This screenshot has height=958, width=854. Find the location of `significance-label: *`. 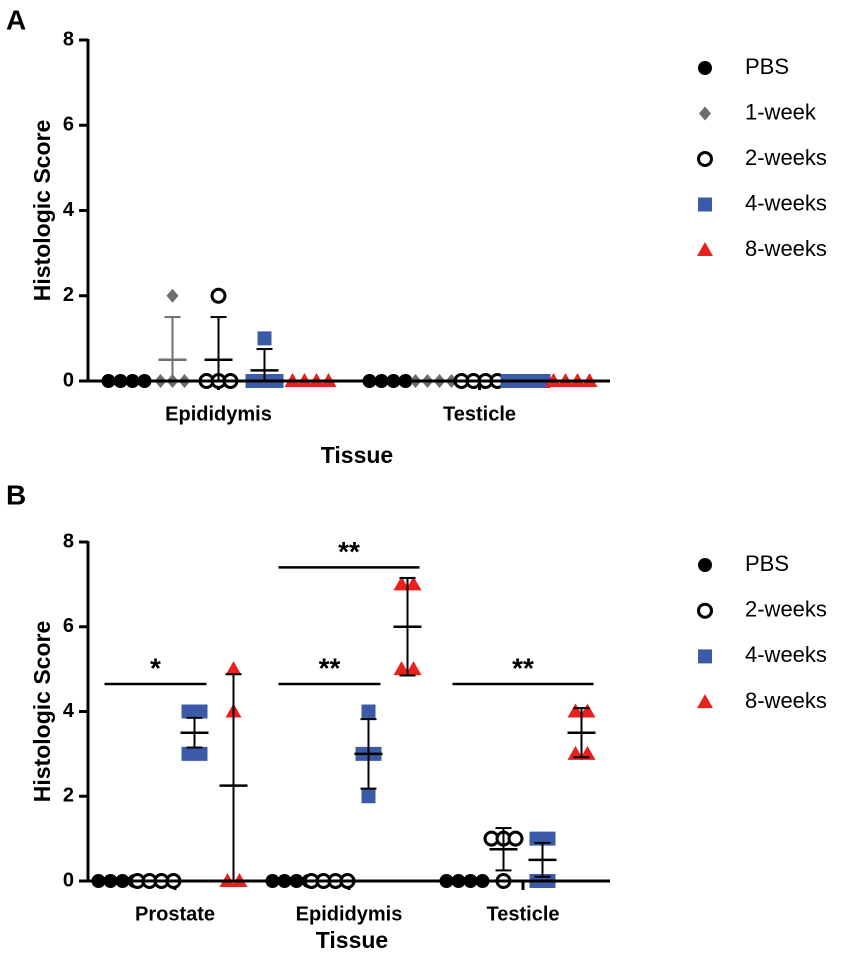

significance-label: * is located at coordinates (155, 667).